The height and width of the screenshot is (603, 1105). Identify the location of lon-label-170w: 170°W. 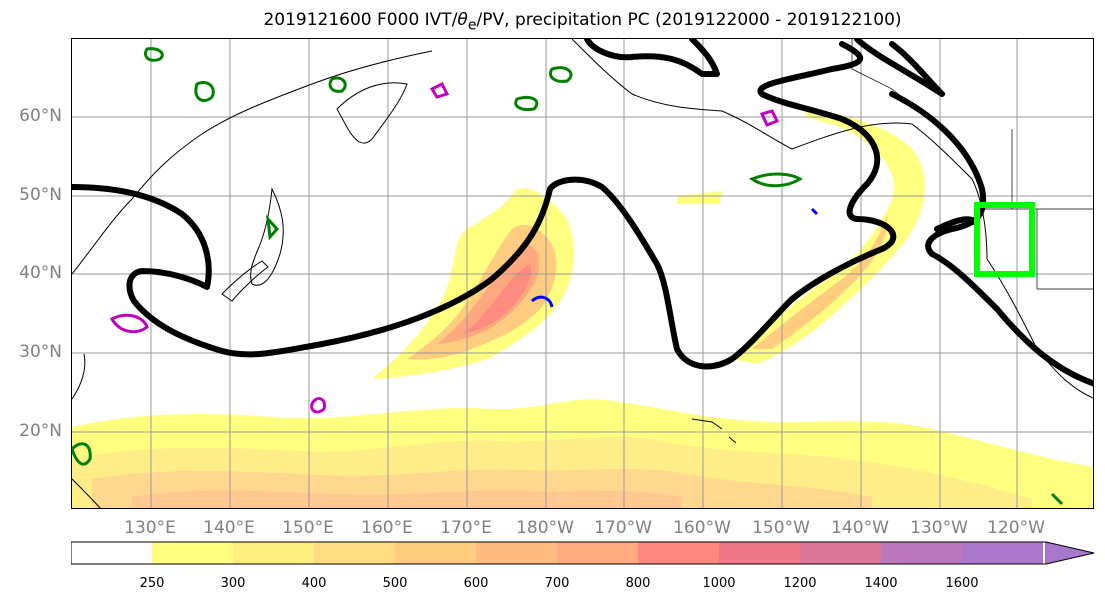
(623, 528).